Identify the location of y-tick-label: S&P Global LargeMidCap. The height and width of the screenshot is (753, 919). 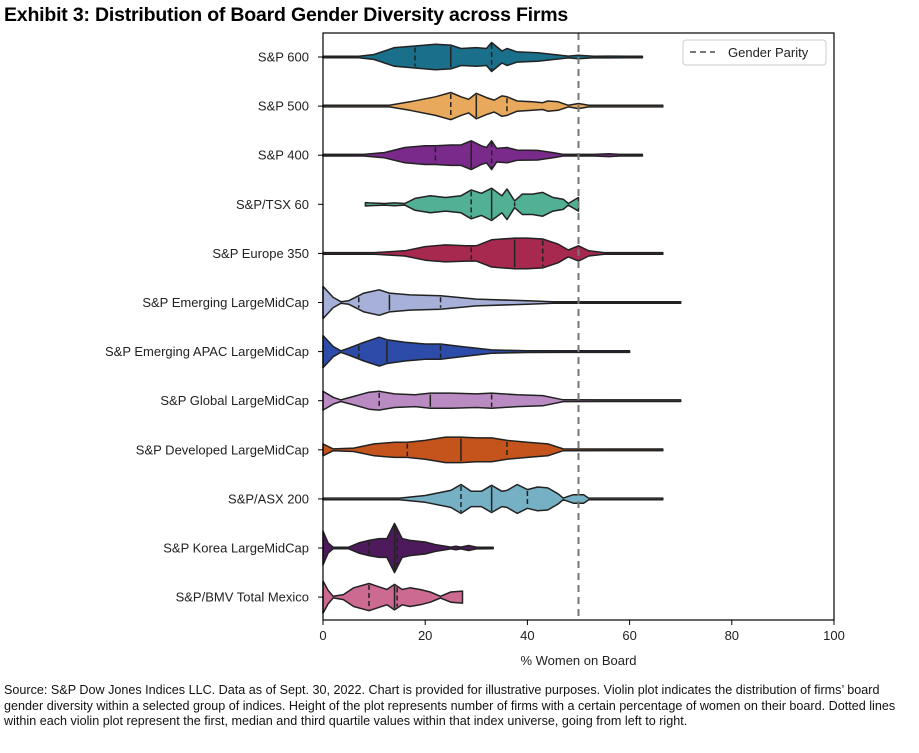
(234, 400).